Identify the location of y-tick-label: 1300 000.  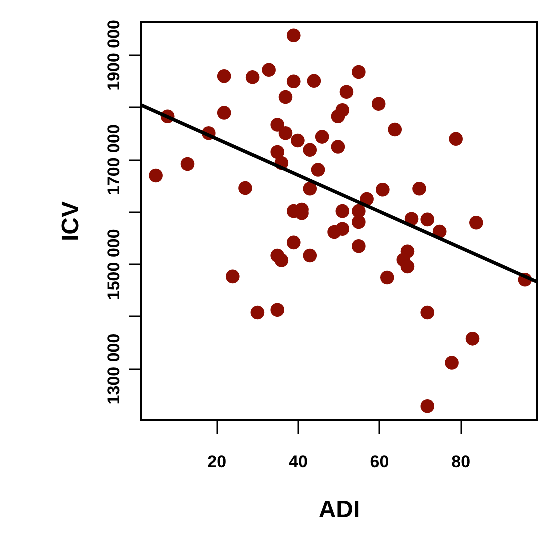
(114, 369).